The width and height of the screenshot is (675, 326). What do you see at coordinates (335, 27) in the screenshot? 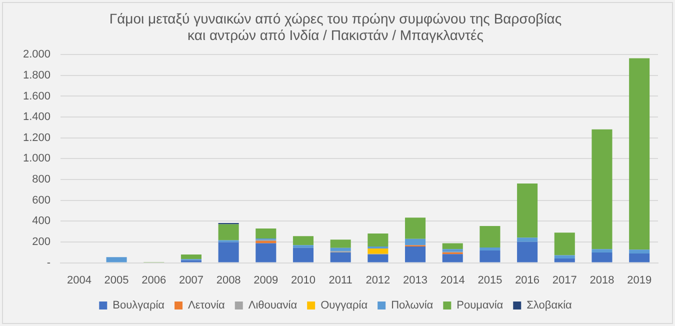
I see `chart-title: Γάμοι μεταξύ γυναικών από χώρες του πρώην συμφώνου της Βαρσοβίας και αντρών από Ινδία / Πακιστάν / Μπαγκλαντές` at bounding box center [335, 27].